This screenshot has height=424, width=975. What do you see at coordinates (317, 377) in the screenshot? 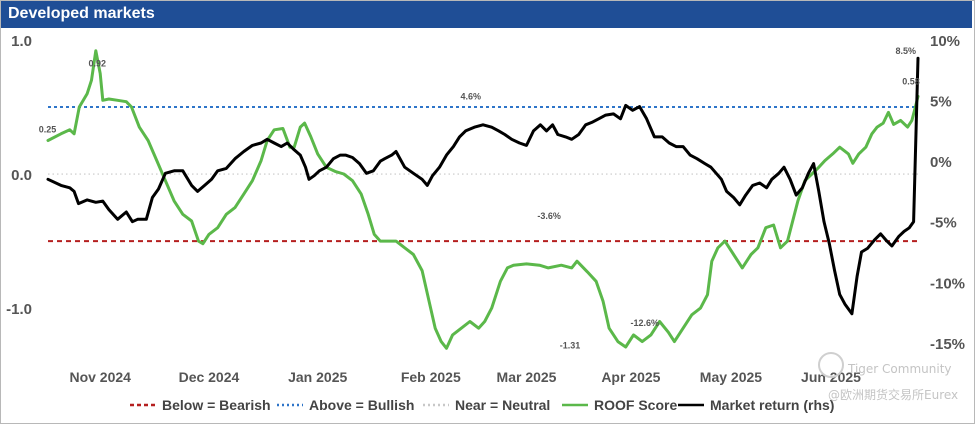
I see `x-tick-label: Jan 2025` at bounding box center [317, 377].